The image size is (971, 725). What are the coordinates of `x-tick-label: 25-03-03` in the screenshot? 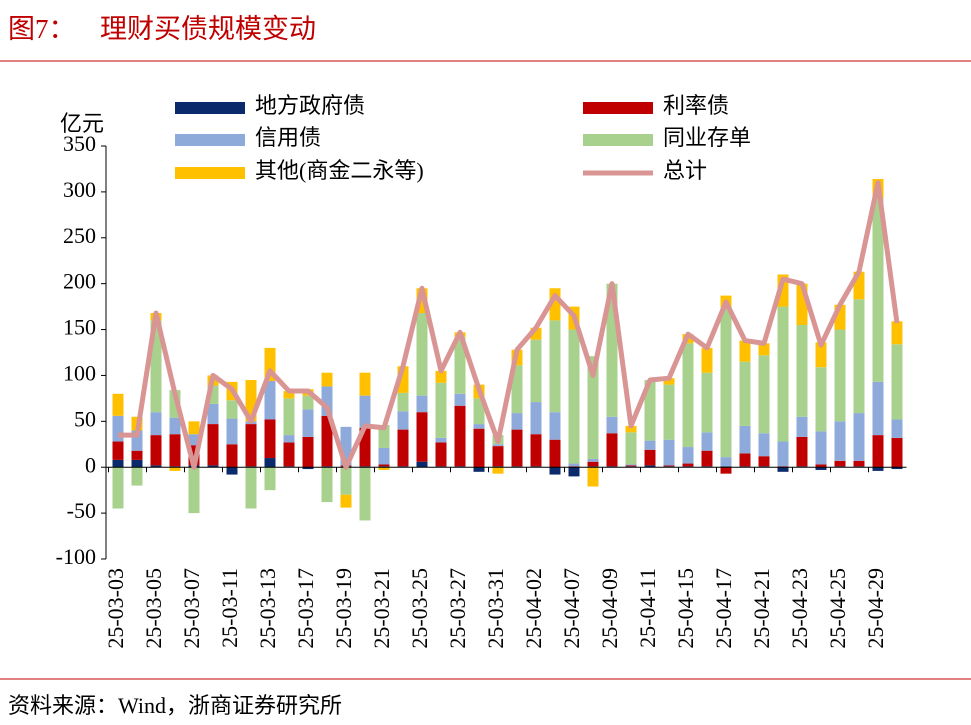 It's located at (115, 608).